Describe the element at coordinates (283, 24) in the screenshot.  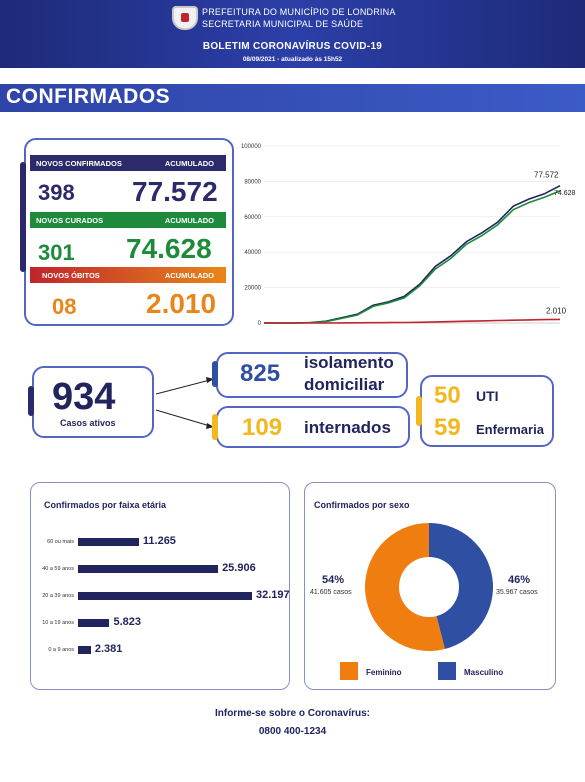
I see `header-line2: SECRETARIA MUNICIPAL DE SAÚDE` at that location.